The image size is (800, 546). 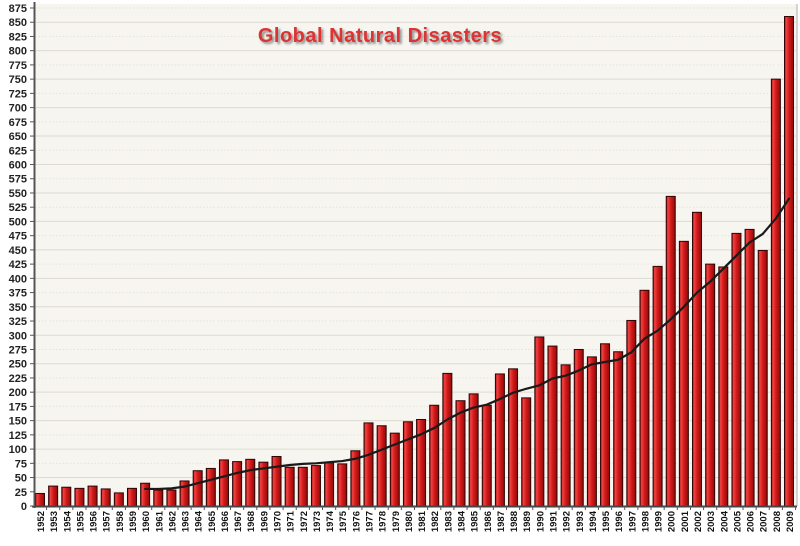 I want to click on bar-1998, so click(x=644, y=398).